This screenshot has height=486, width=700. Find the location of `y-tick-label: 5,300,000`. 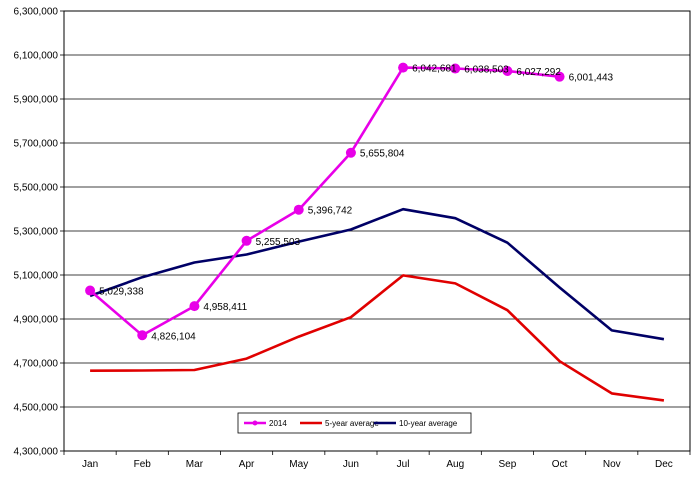

y-tick-label: 5,300,000 is located at coordinates (36, 232).